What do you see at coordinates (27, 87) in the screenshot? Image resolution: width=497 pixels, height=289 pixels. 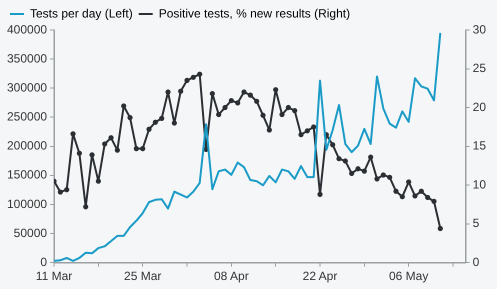 I see `y-tick-label: 300000` at bounding box center [27, 87].